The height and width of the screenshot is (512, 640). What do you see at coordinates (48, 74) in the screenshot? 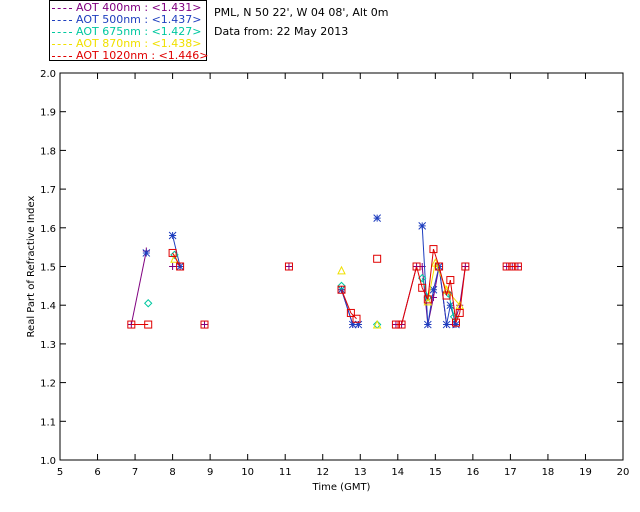
I see `y-tick-label: 2.0` at bounding box center [48, 74].